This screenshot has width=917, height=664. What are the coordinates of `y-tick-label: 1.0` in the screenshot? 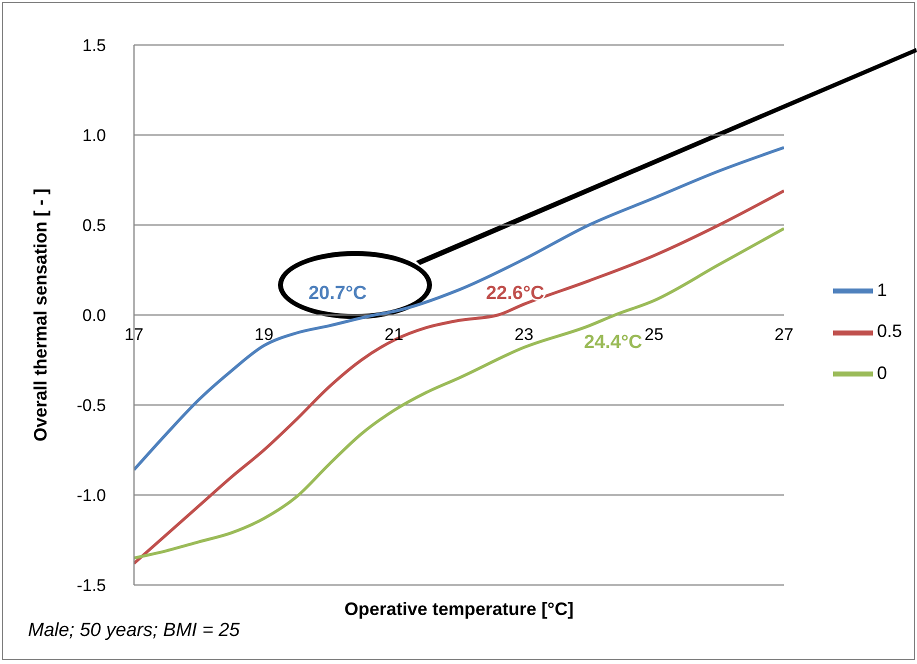 It's located at (94, 136).